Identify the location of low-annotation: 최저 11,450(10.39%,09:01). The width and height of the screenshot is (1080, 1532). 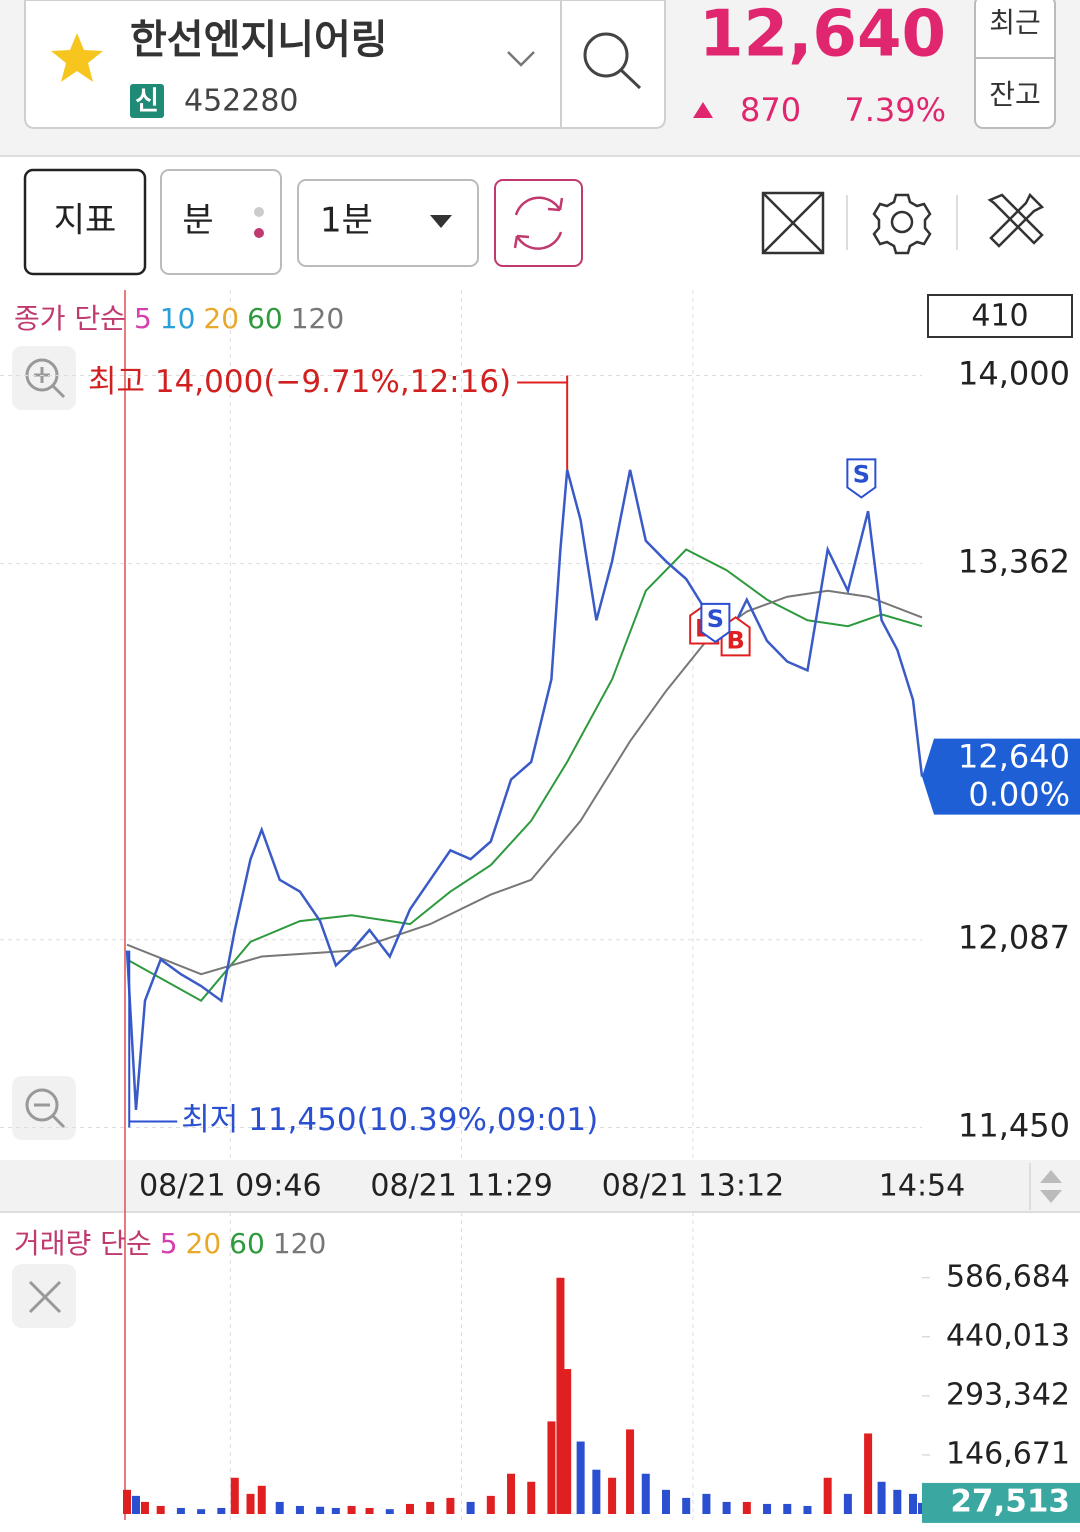
(389, 1120).